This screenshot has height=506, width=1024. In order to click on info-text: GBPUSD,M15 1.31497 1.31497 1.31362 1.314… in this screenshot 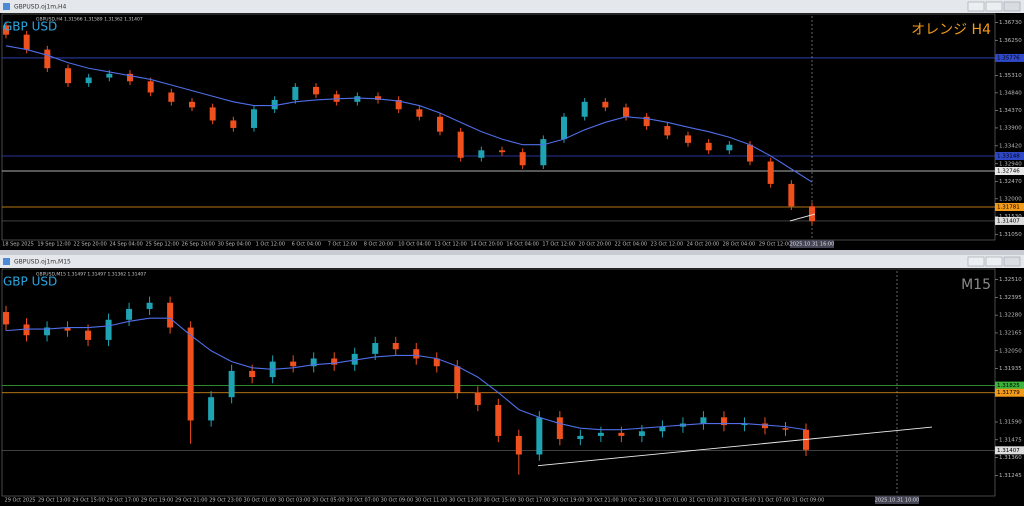, I will do `click(91, 275)`.